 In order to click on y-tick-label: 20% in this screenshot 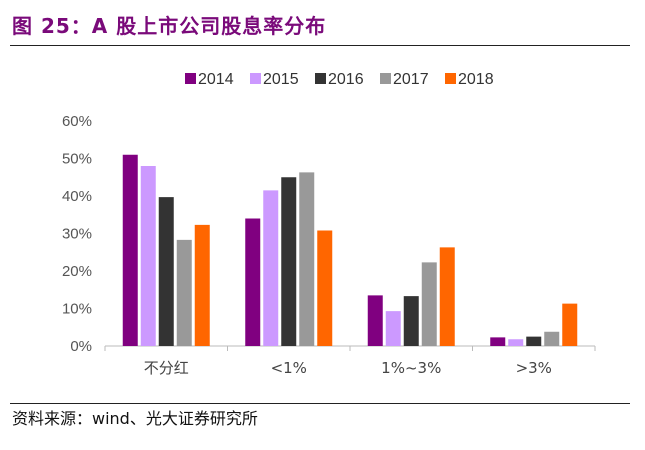, I will do `click(77, 271)`.